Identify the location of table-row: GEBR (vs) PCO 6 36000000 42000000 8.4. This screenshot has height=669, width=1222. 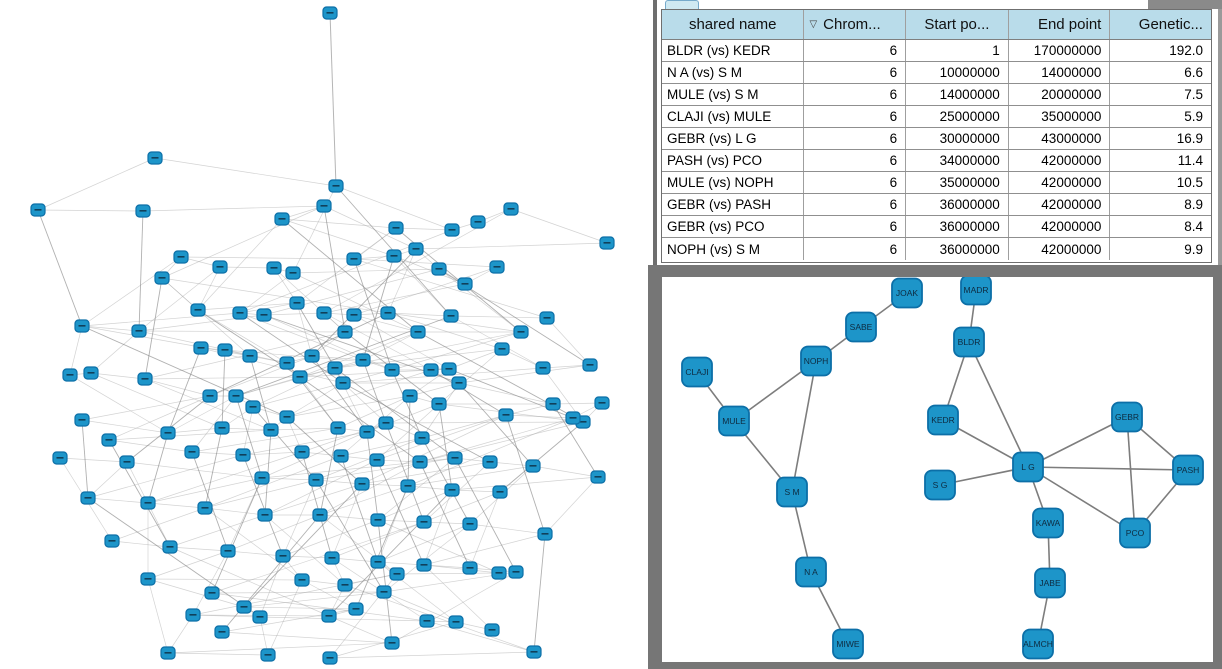
(936, 227).